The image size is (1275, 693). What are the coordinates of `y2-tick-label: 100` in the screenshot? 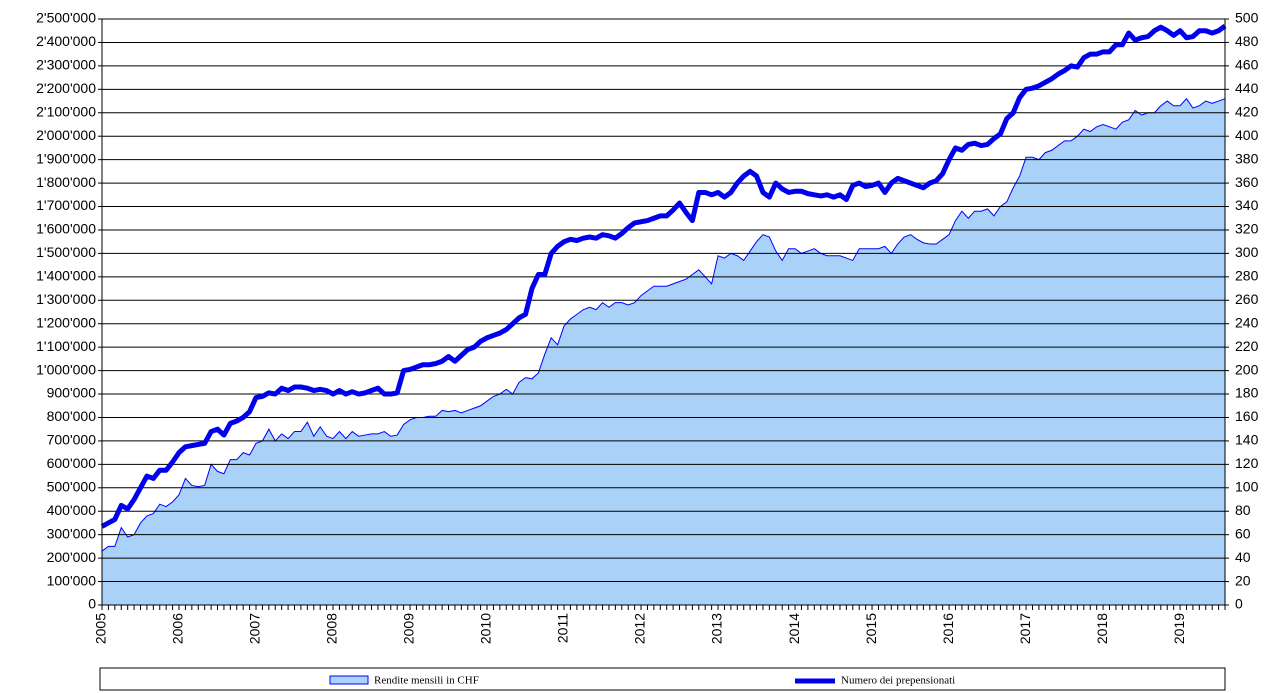 It's located at (1247, 487).